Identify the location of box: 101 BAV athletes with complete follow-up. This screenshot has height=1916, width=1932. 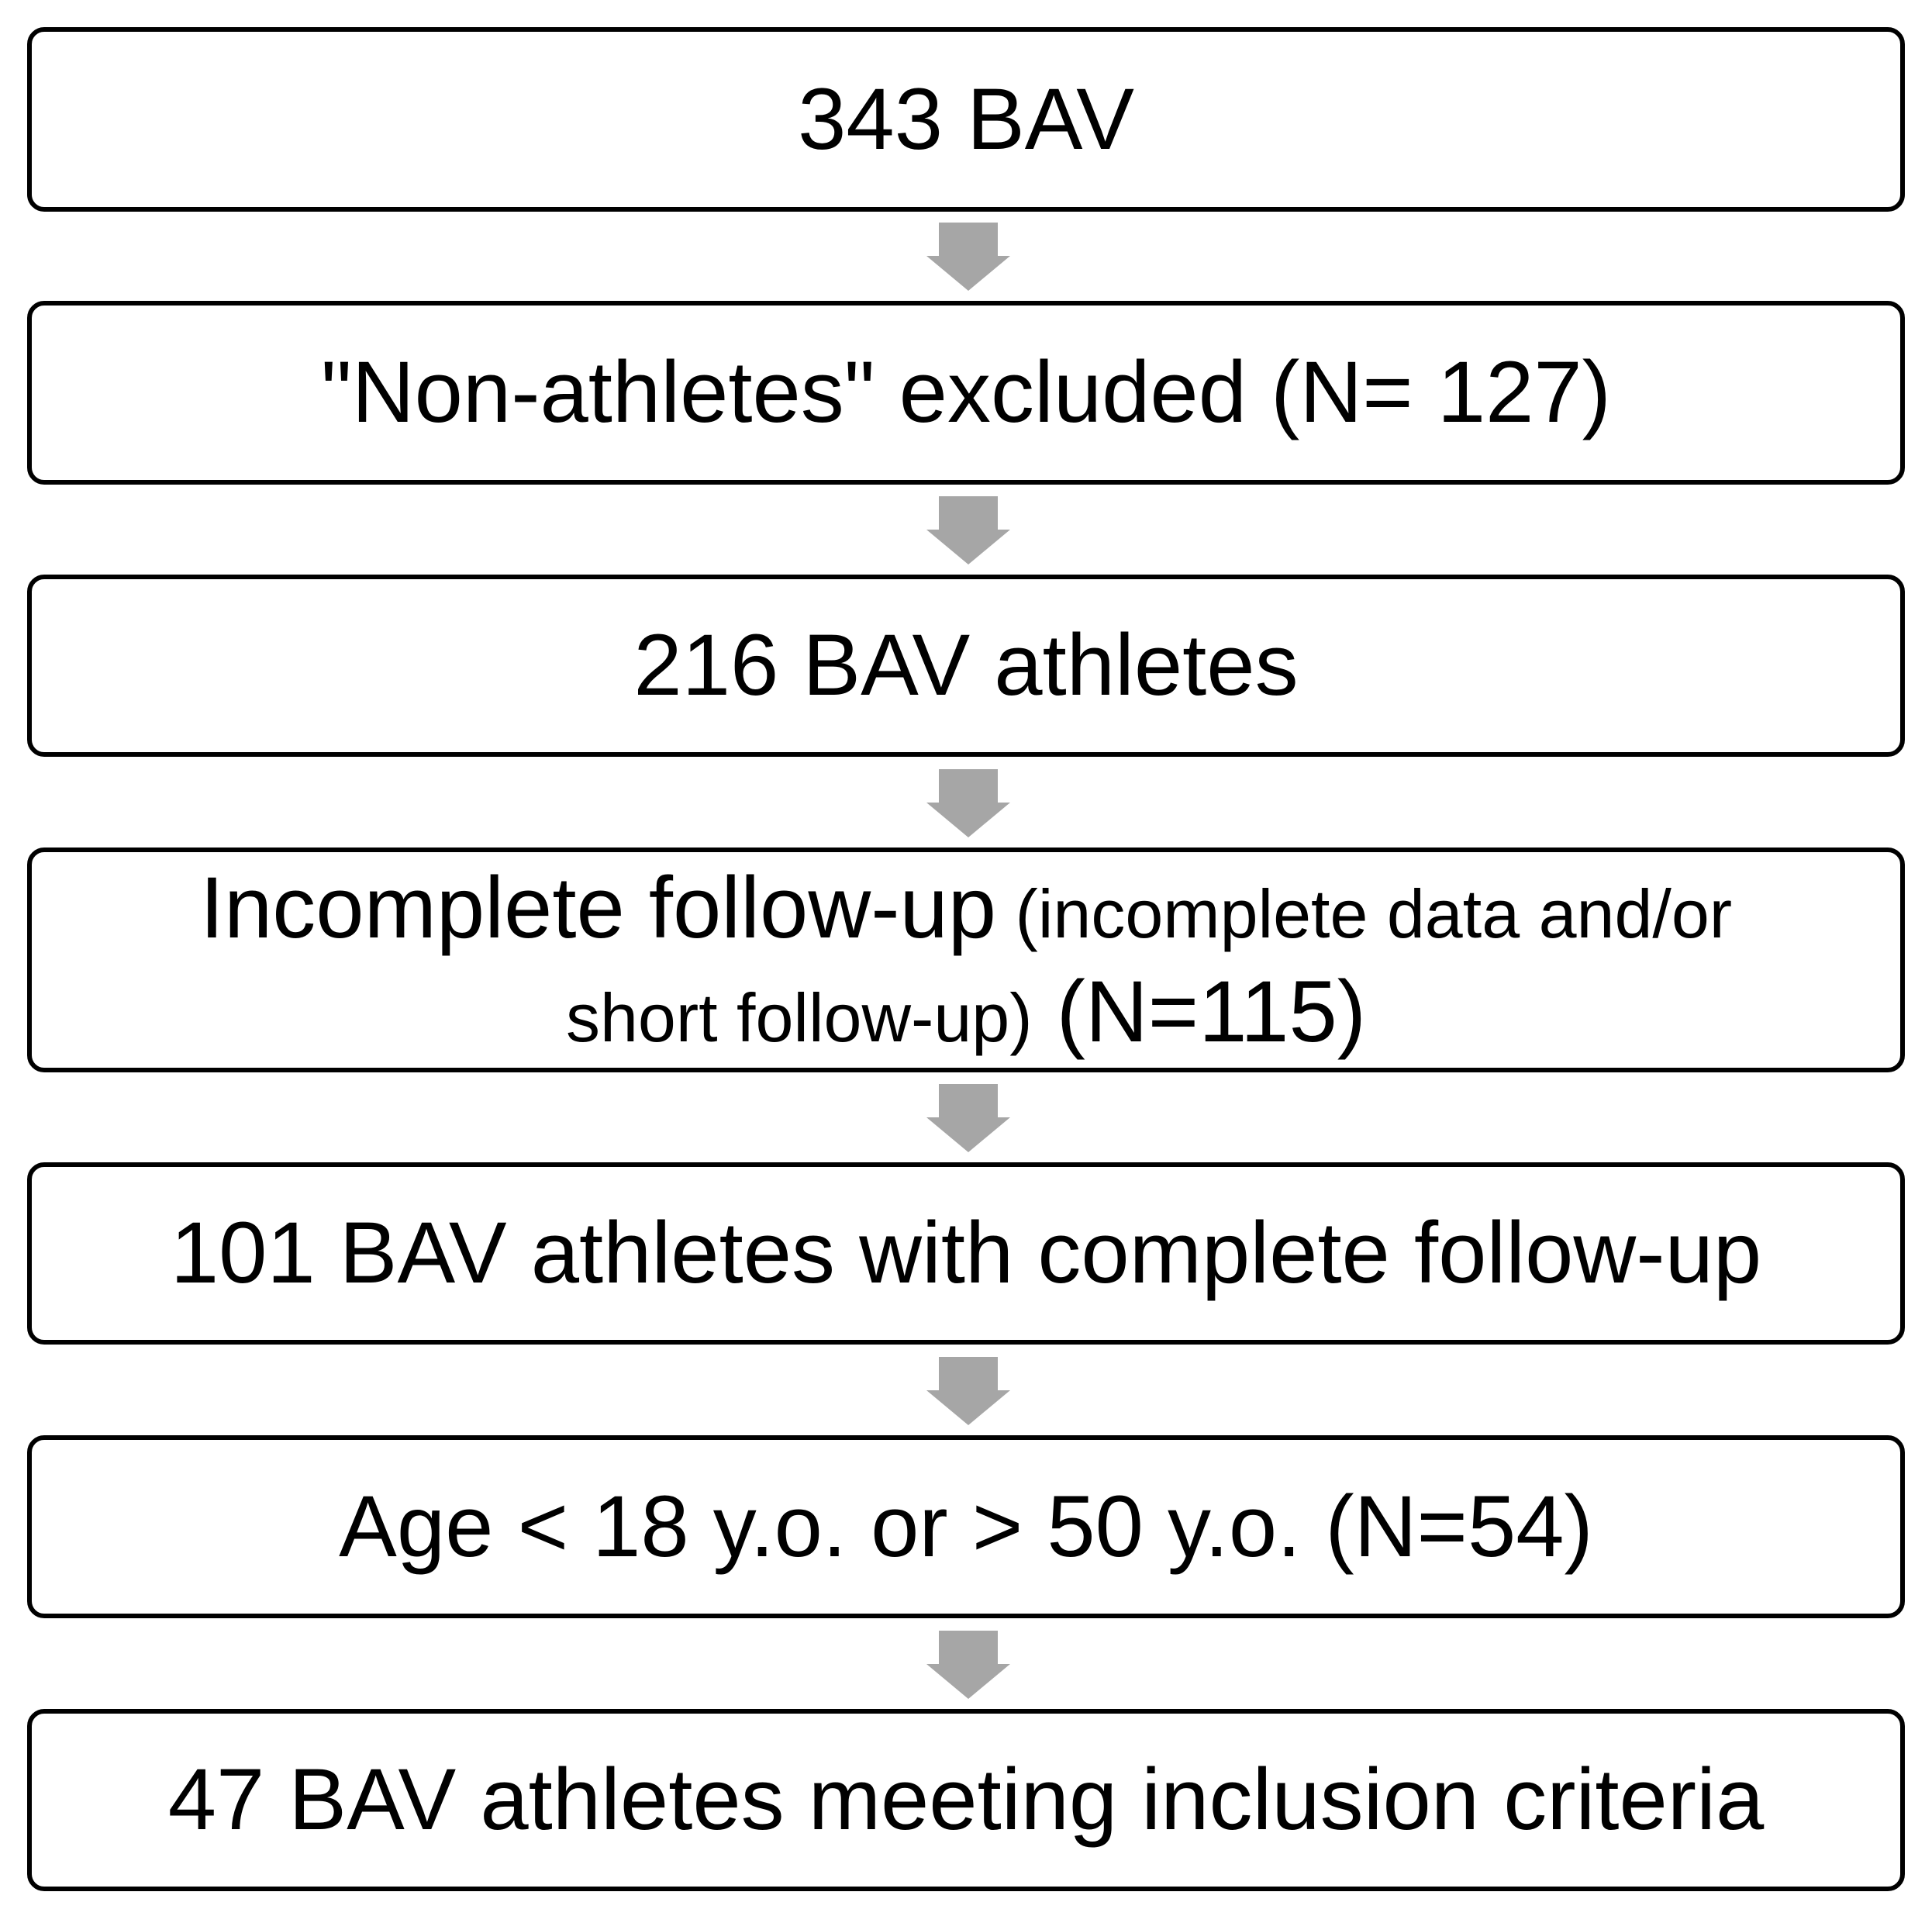
(966, 1253).